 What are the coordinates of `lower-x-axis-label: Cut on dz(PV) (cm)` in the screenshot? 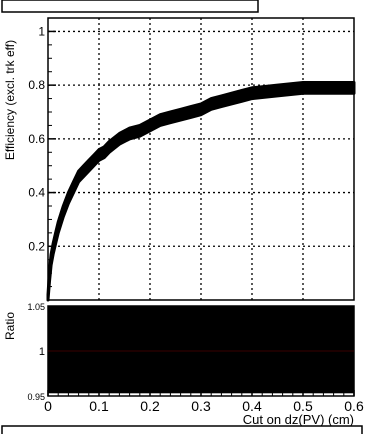 It's located at (298, 419).